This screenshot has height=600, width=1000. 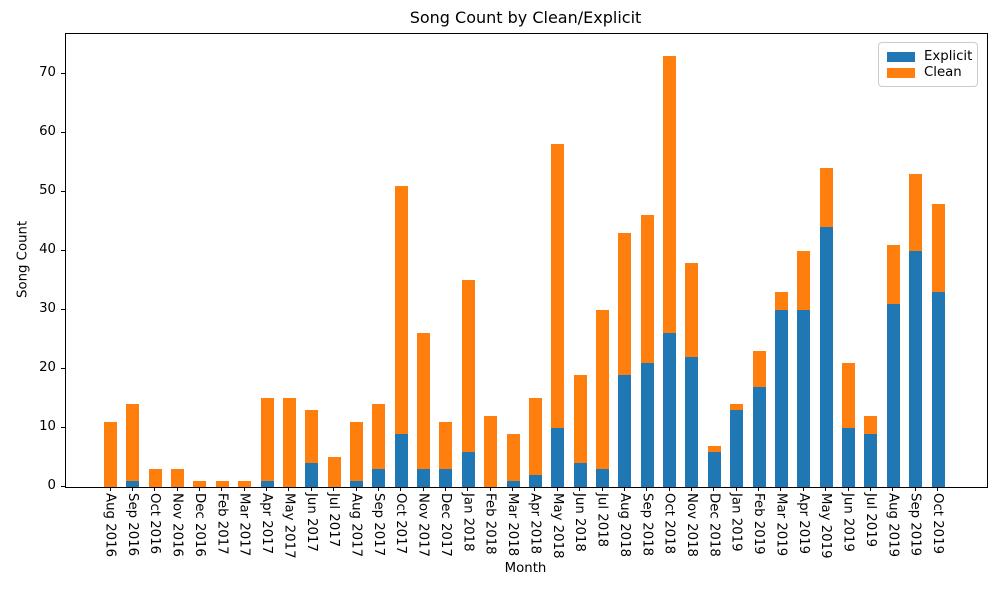 I want to click on chart-title: Song Count by Clean/Explicit, so click(x=525, y=17).